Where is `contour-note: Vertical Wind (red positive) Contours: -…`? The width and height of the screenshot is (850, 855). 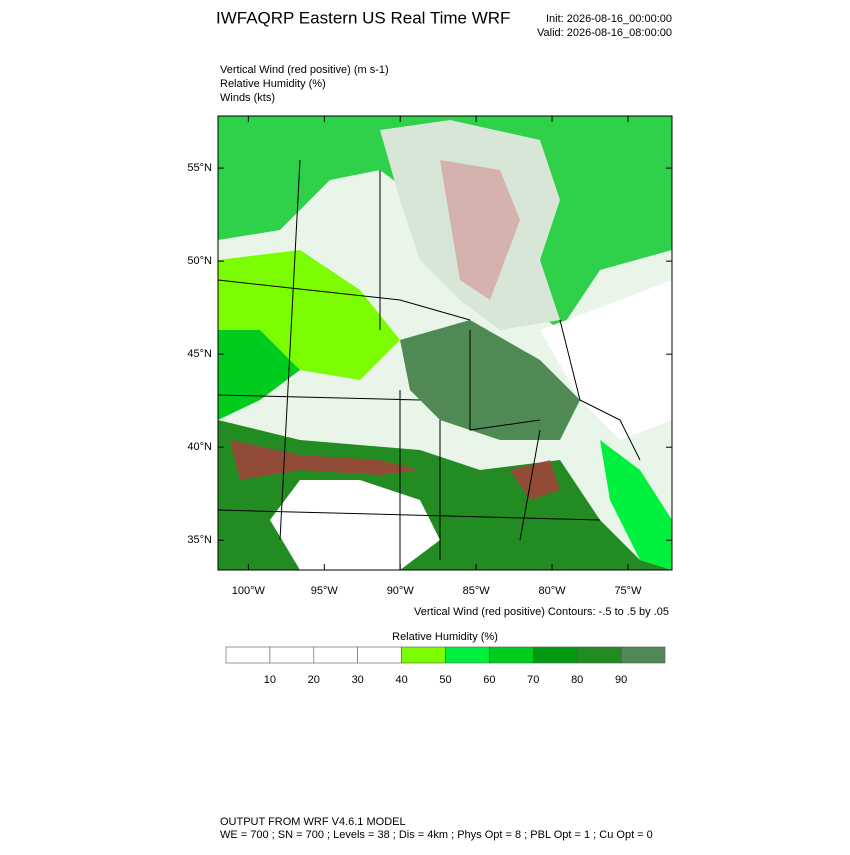 contour-note: Vertical Wind (red positive) Contours: -… is located at coordinates (541, 612).